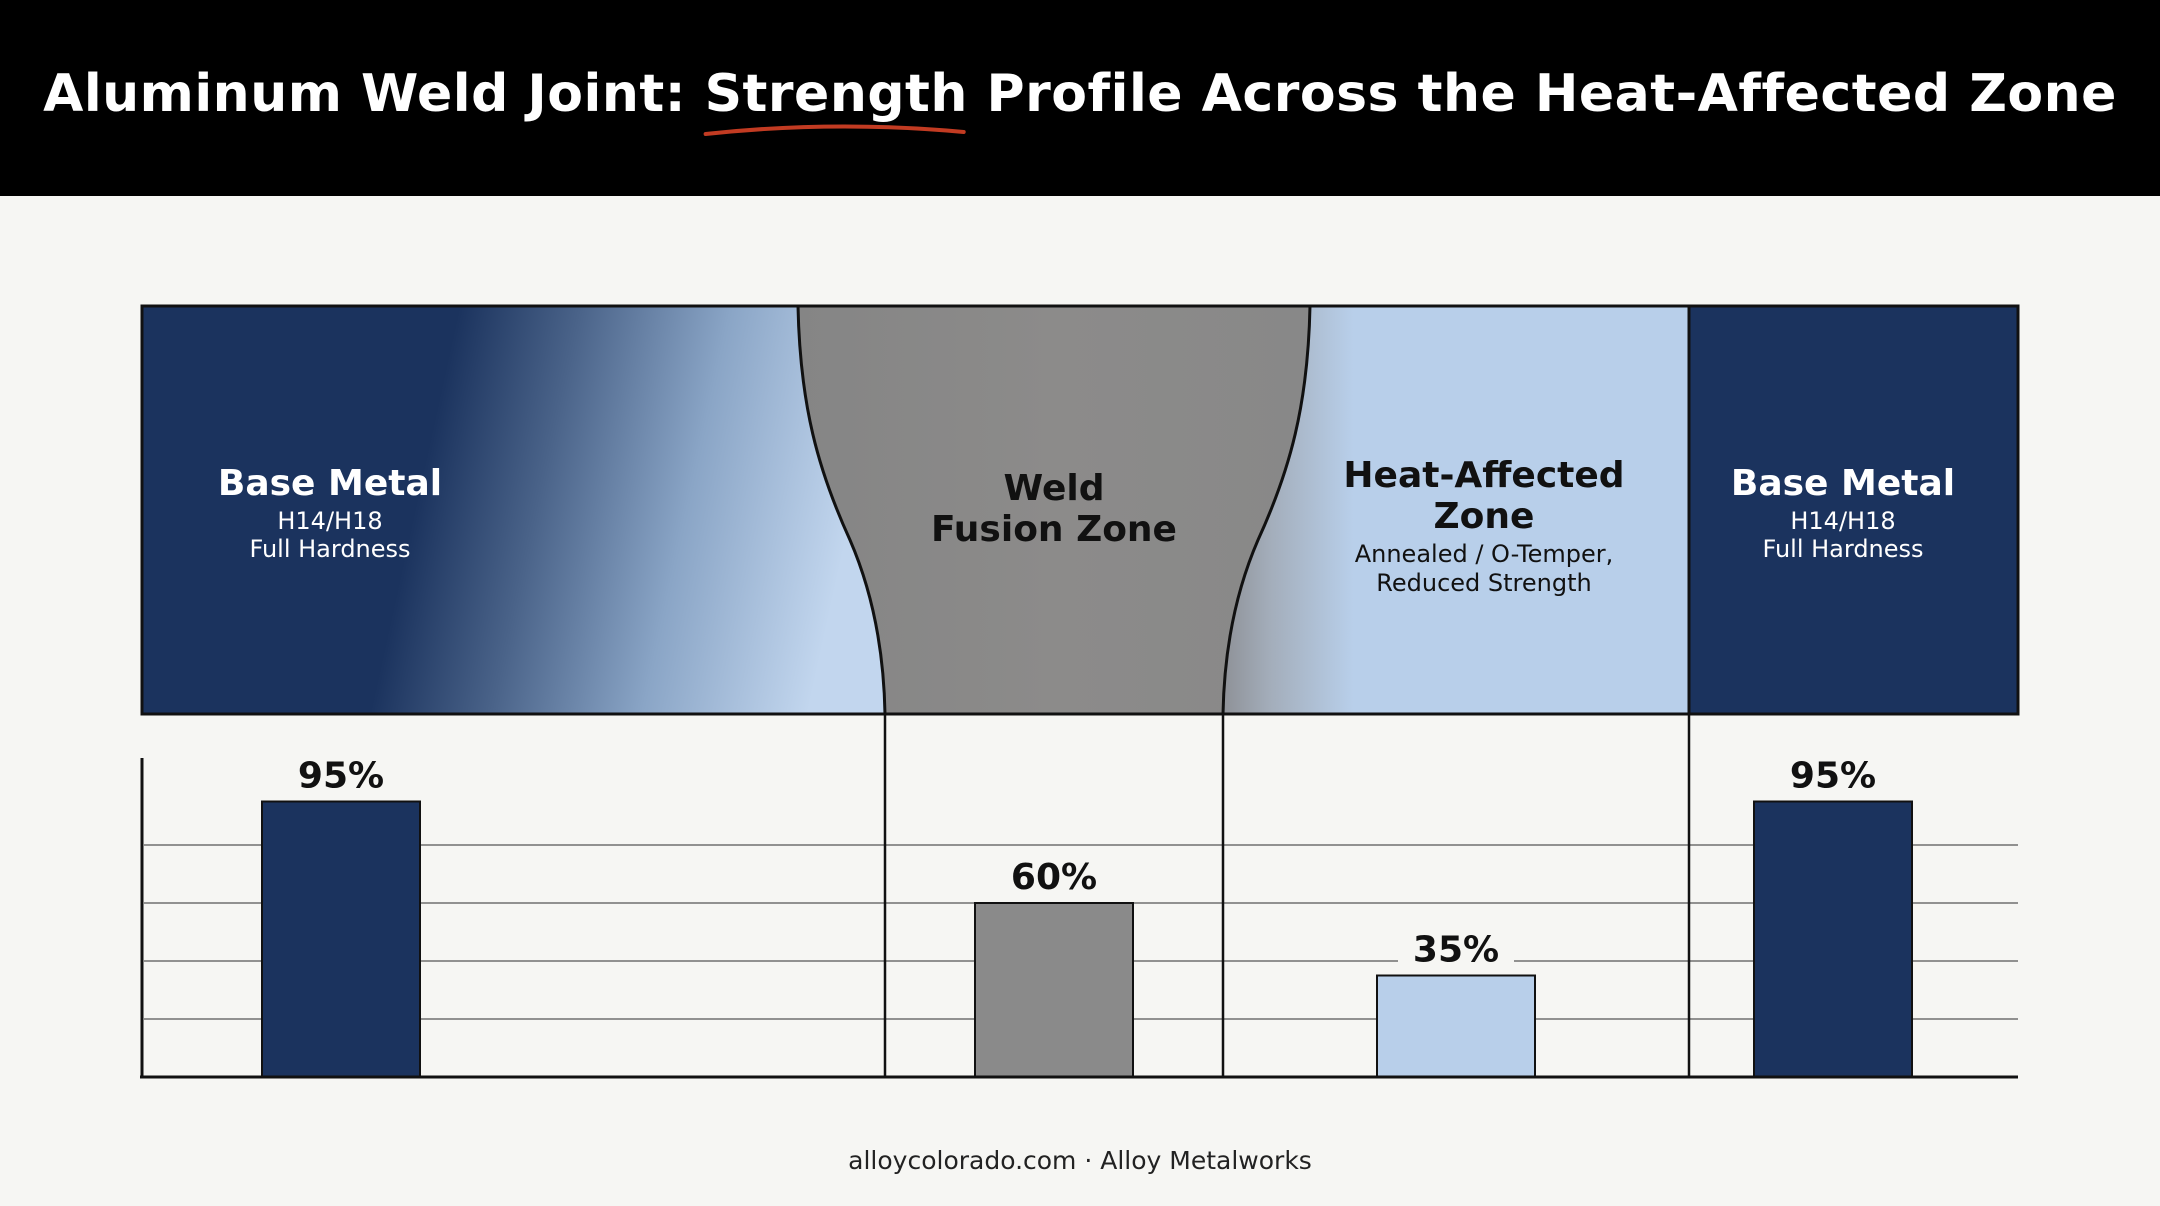 The image size is (2160, 1206). I want to click on bar-label-3: 35%, so click(1456, 950).